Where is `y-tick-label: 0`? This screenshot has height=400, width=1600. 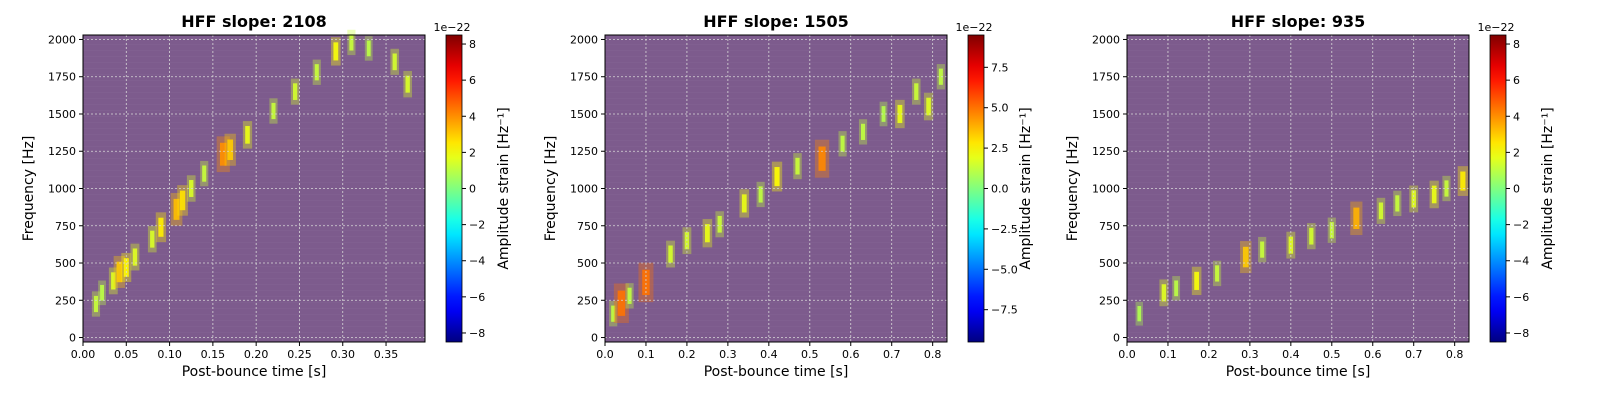 y-tick-label: 0 is located at coordinates (1116, 338).